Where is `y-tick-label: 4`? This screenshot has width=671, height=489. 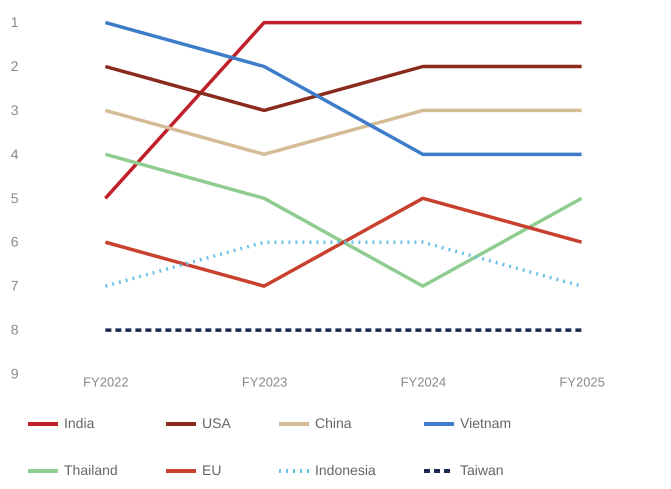
y-tick-label: 4 is located at coordinates (14, 154).